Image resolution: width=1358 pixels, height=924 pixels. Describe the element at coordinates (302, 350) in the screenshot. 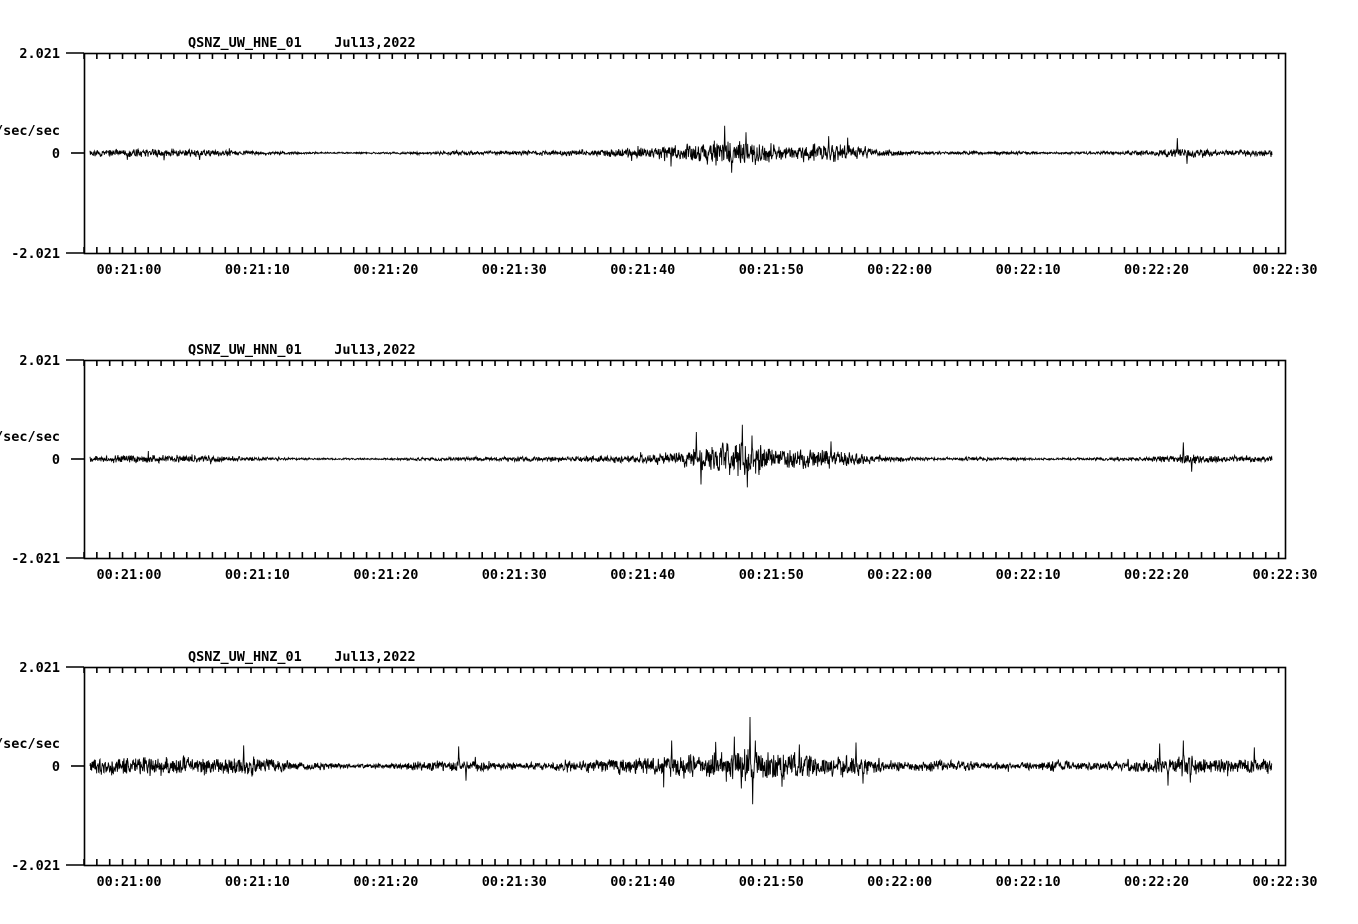

I see `panel-title: QSNZ_UW_HNN_01 Jul13,2022` at that location.